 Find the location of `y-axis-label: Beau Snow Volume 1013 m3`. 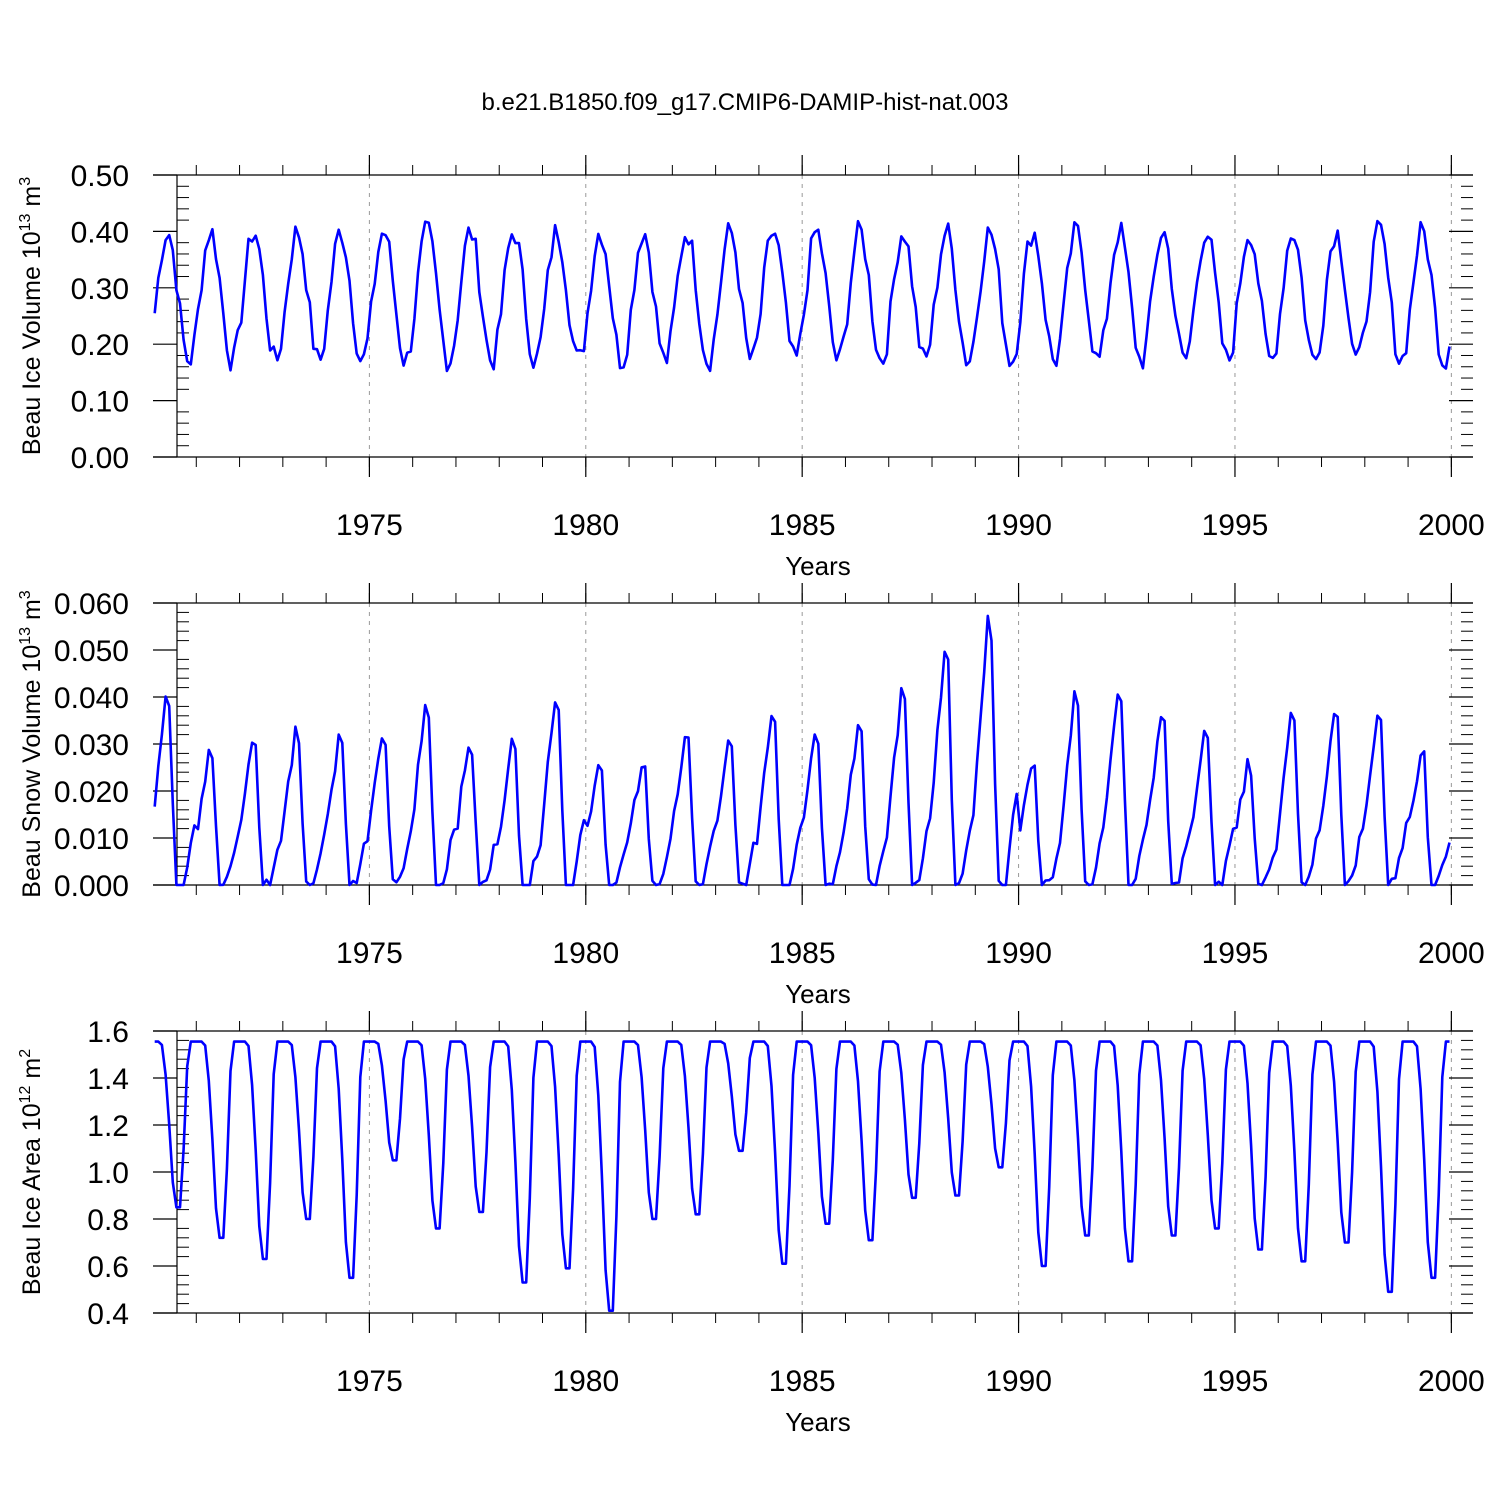

y-axis-label: Beau Snow Volume 1013 m3 is located at coordinates (31, 744).